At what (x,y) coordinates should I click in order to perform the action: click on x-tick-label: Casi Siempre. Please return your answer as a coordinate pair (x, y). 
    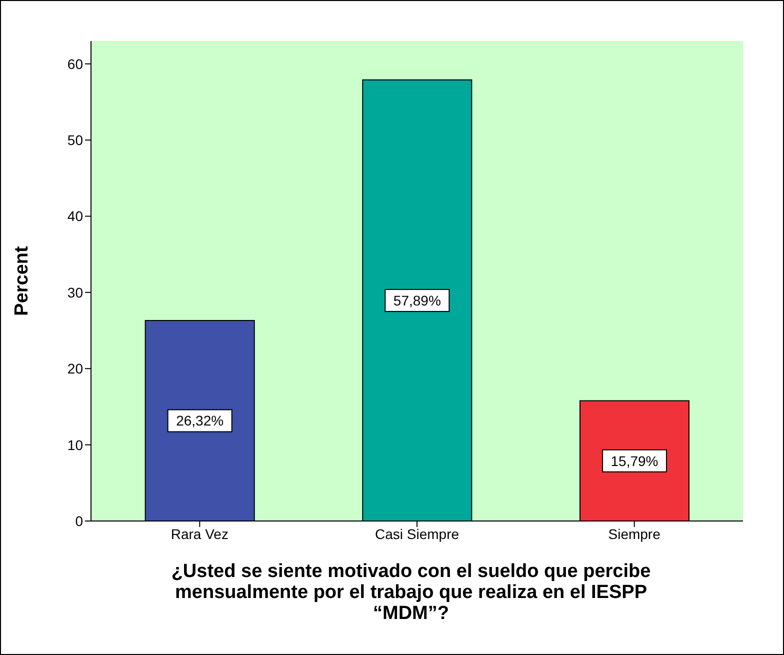
    Looking at the image, I should click on (417, 534).